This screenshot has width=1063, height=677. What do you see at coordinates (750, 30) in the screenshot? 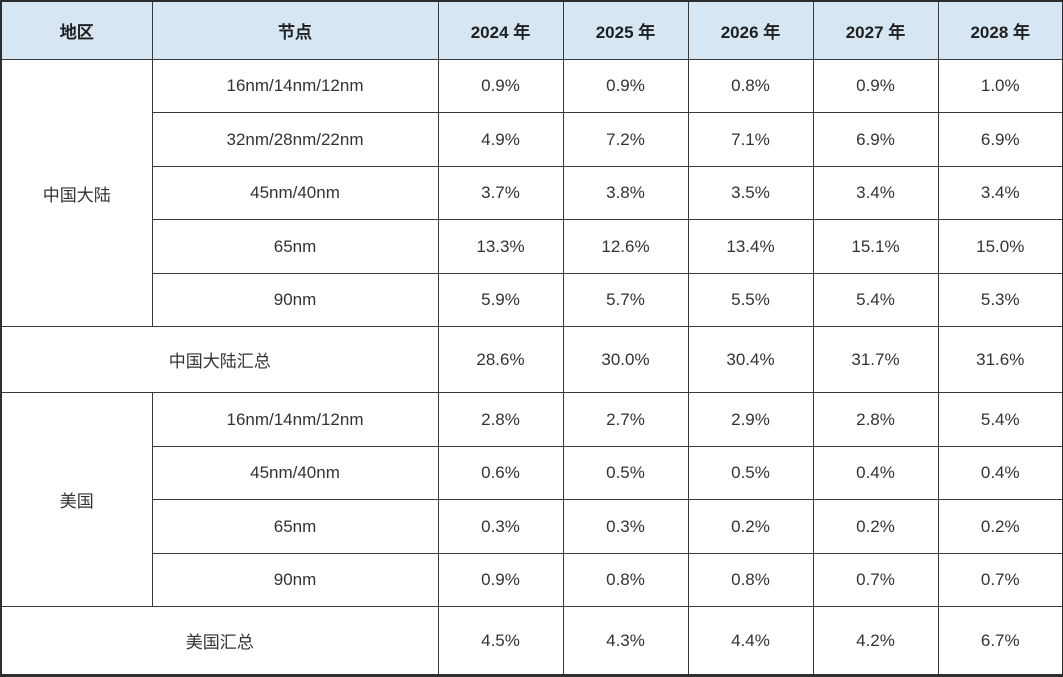
I see `header-year-2026: 2026 年` at bounding box center [750, 30].